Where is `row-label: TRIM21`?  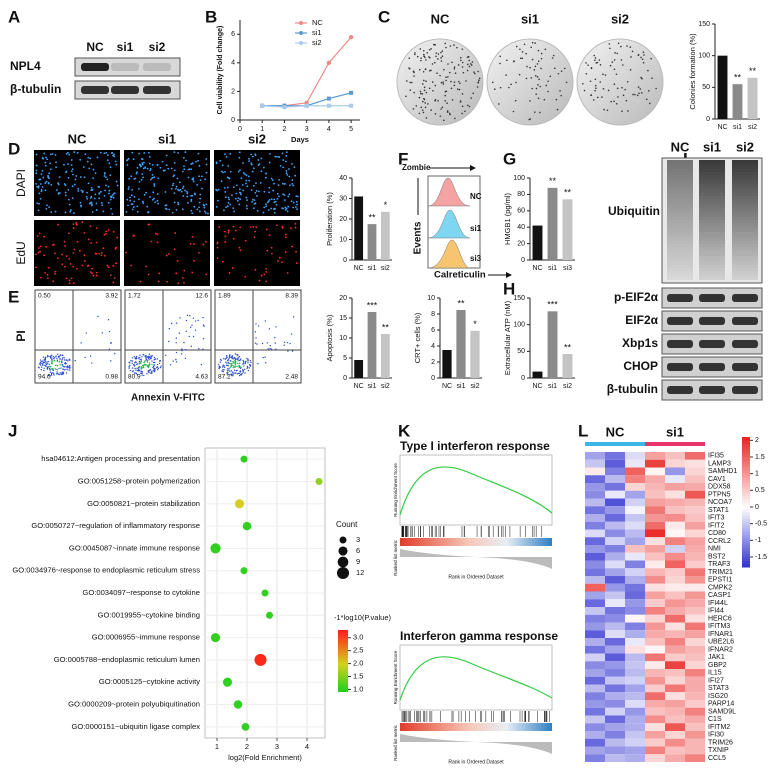 row-label: TRIM21 is located at coordinates (720, 572).